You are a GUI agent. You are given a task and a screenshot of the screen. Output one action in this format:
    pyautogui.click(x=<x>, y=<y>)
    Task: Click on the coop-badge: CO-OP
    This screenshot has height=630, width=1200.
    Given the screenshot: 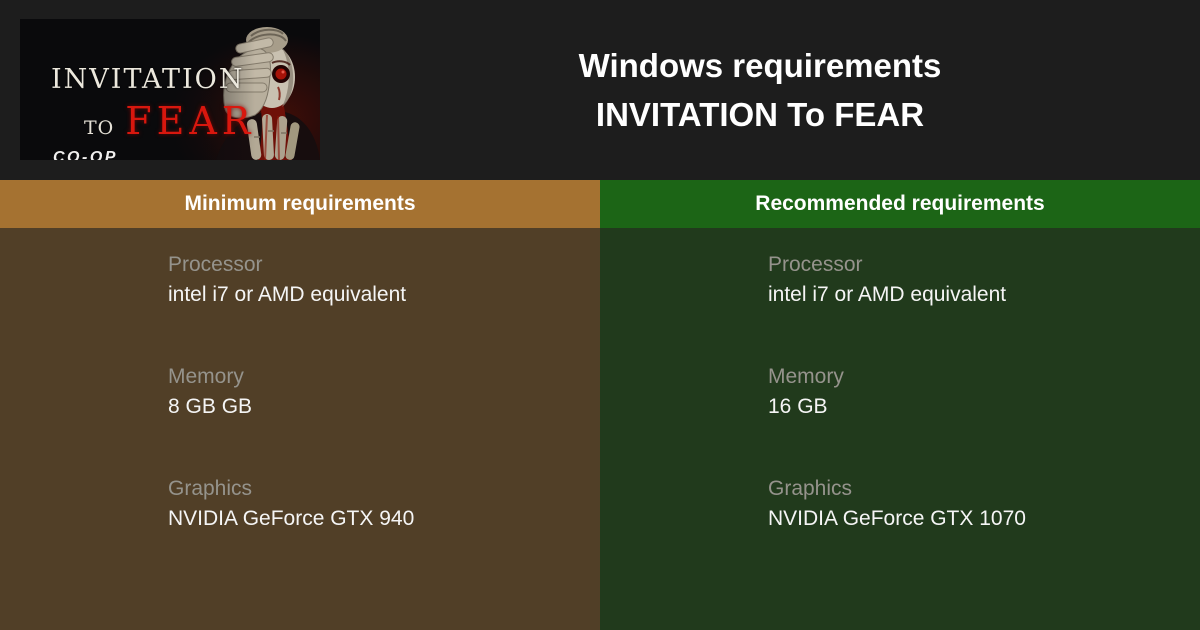 What is the action you would take?
    pyautogui.click(x=85, y=154)
    